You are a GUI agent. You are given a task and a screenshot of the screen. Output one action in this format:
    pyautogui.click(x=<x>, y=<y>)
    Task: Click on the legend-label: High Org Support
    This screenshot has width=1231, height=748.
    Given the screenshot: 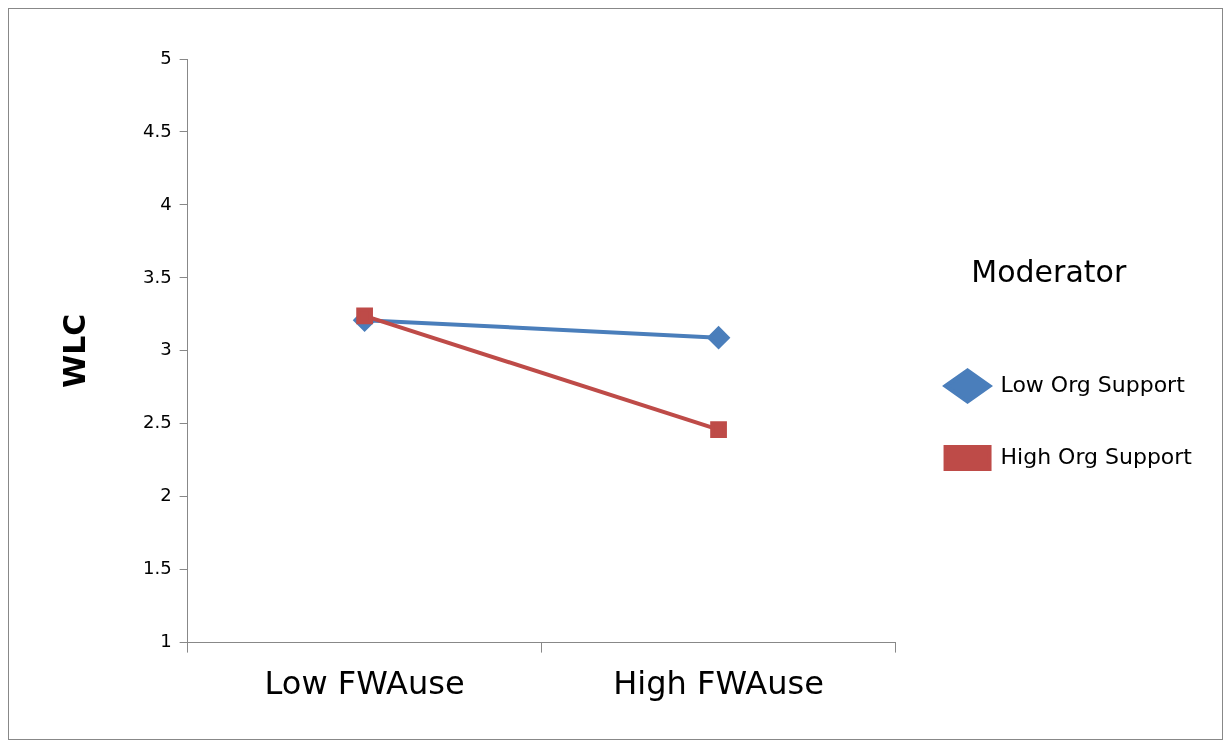 What is the action you would take?
    pyautogui.click(x=1096, y=456)
    